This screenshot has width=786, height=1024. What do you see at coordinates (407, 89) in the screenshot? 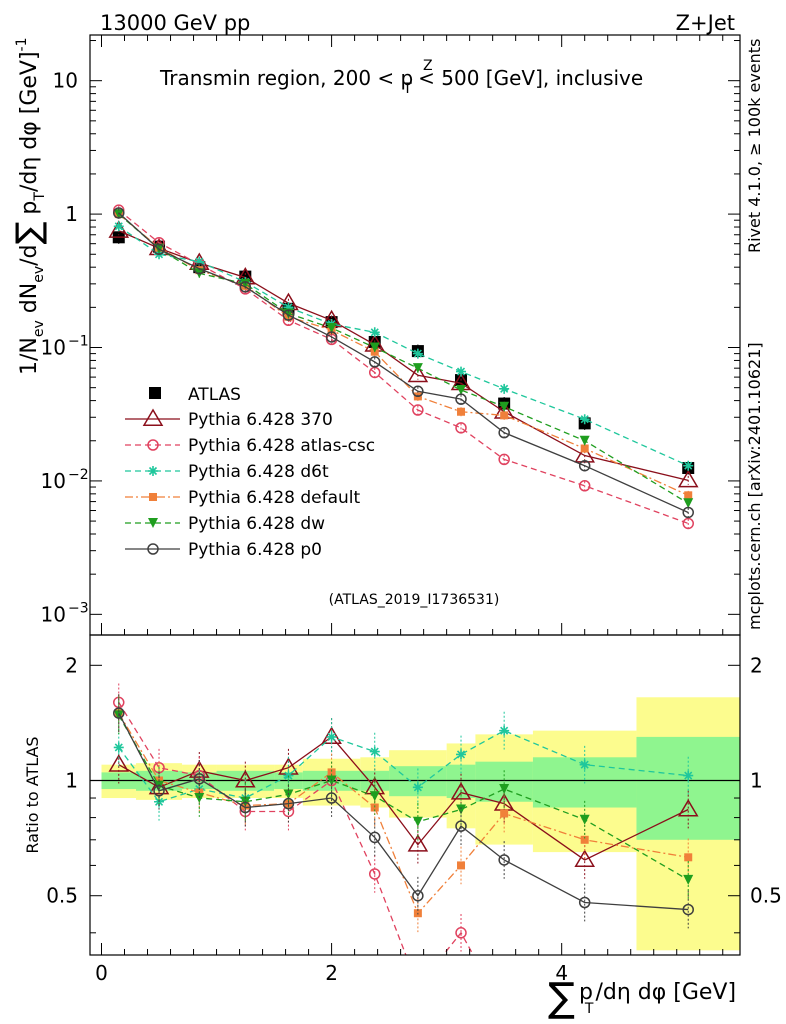
I see `region-title-sub: T` at bounding box center [407, 89].